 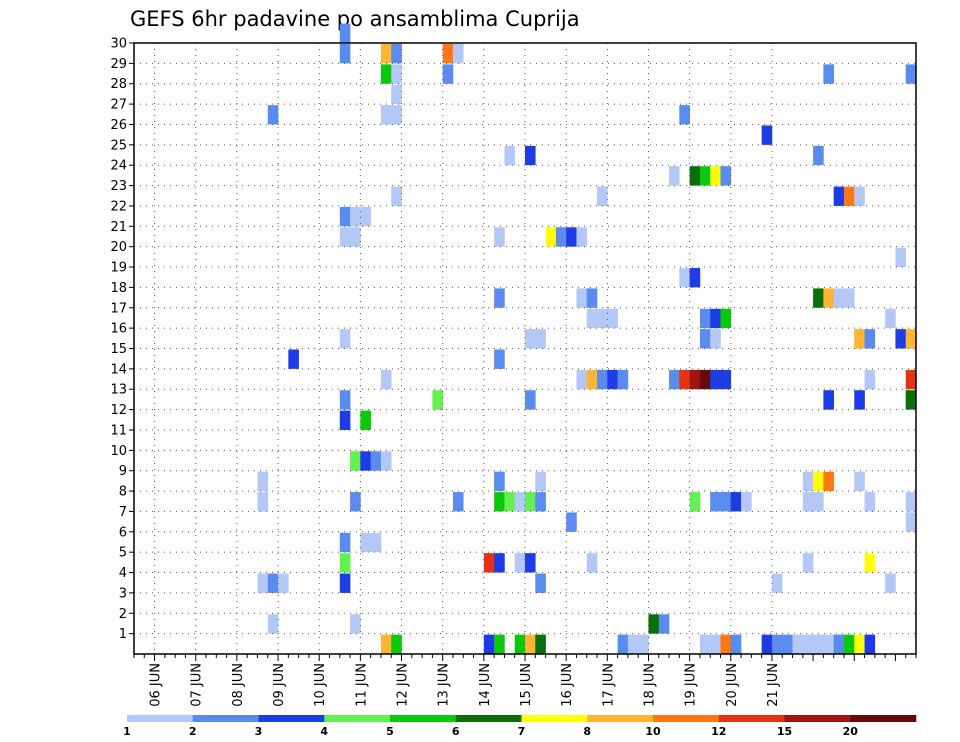 I want to click on x-tick-label: 07 JUN, so click(x=197, y=685).